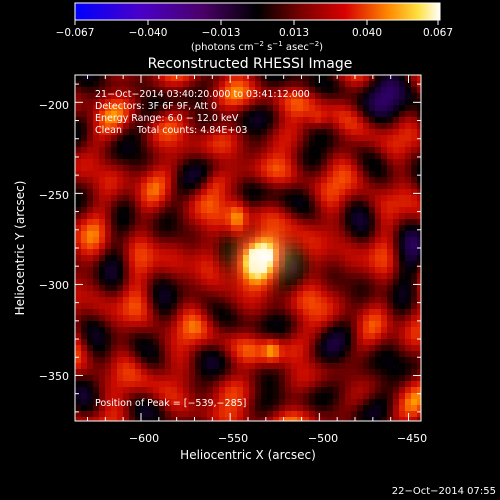 Image resolution: width=500 pixels, height=500 pixels. Describe the element at coordinates (167, 118) in the screenshot. I see `info-line-energy: Energy Range: 6.0 − 12.0 keV` at that location.